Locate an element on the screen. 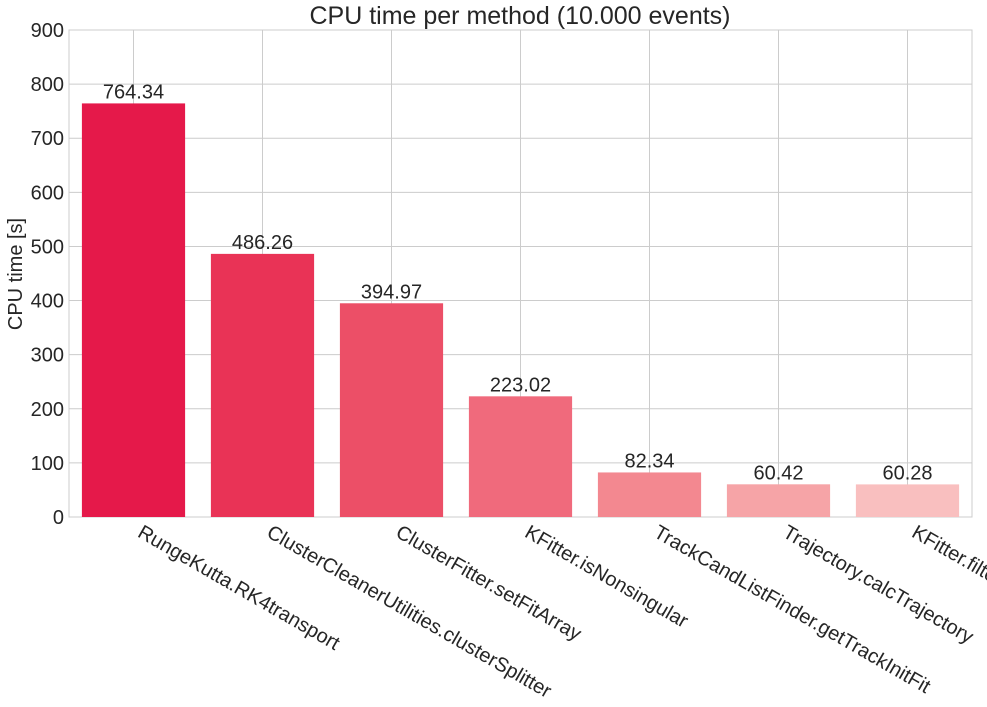 The width and height of the screenshot is (987, 707). y-tick-label: 800 is located at coordinates (47, 85).